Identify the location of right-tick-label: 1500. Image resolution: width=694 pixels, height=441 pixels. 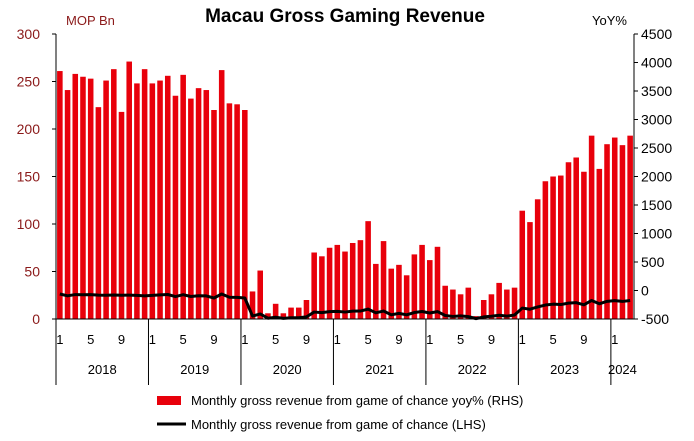
(656, 205).